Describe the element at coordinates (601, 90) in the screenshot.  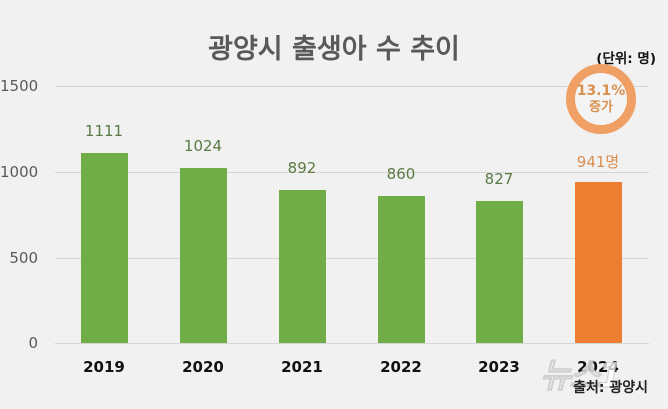
I see `increase-percent: 13.1%` at that location.